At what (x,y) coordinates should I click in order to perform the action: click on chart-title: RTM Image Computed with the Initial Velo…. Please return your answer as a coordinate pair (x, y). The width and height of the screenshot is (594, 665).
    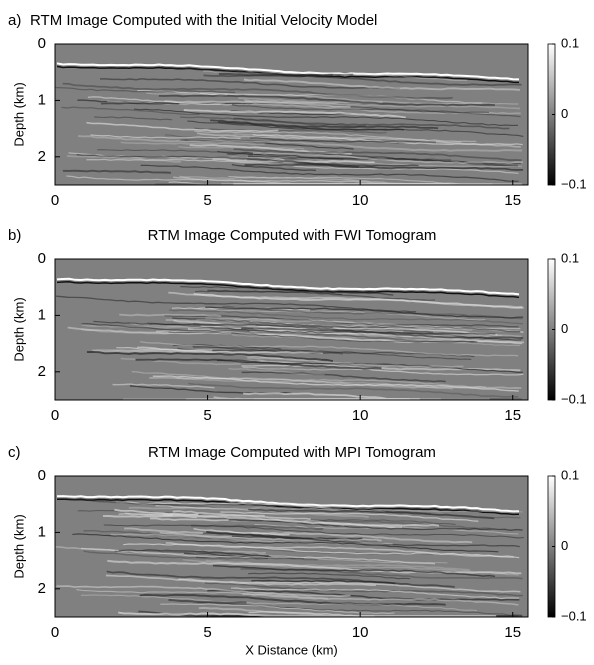
    Looking at the image, I should click on (203, 20).